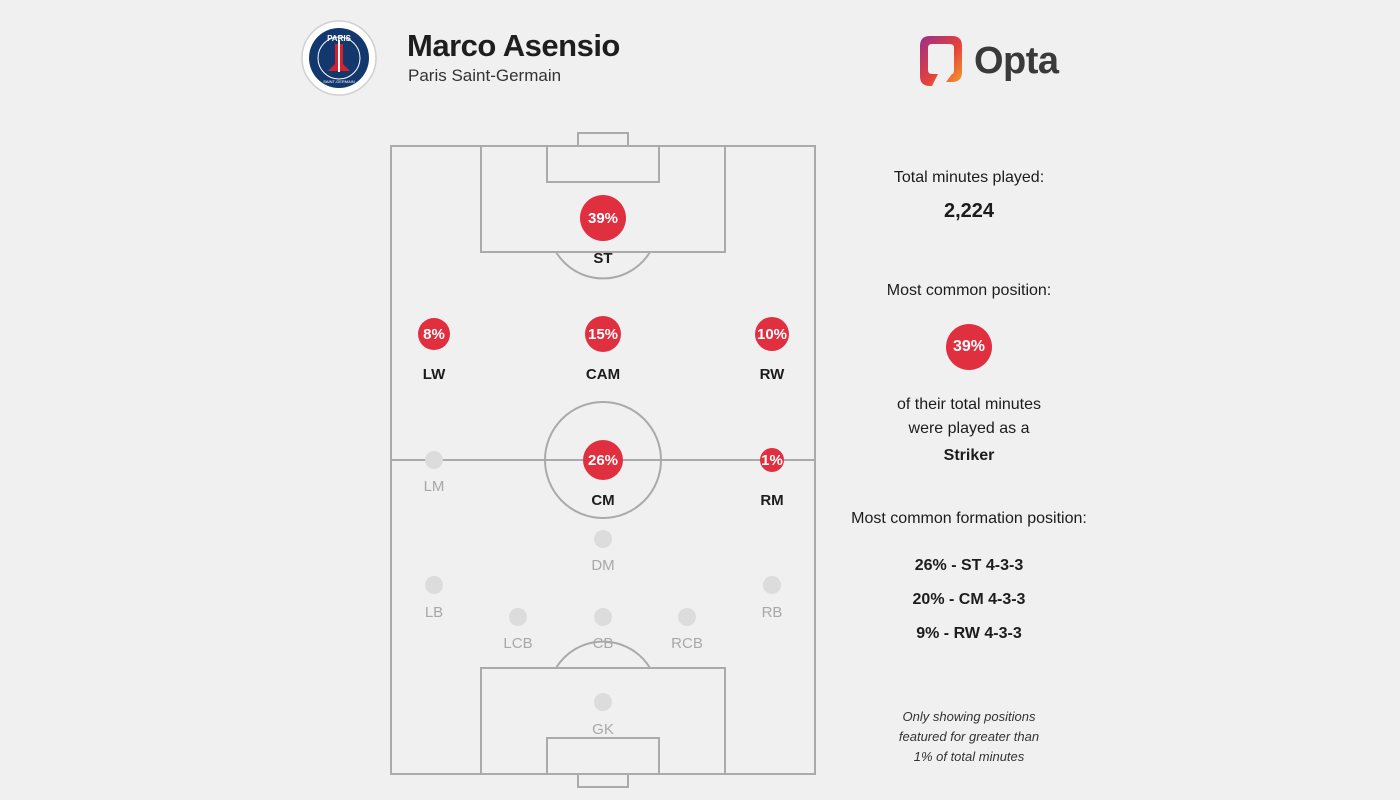 The width and height of the screenshot is (1400, 800). What do you see at coordinates (969, 736) in the screenshot?
I see `footnote-line: featured for greater than` at bounding box center [969, 736].